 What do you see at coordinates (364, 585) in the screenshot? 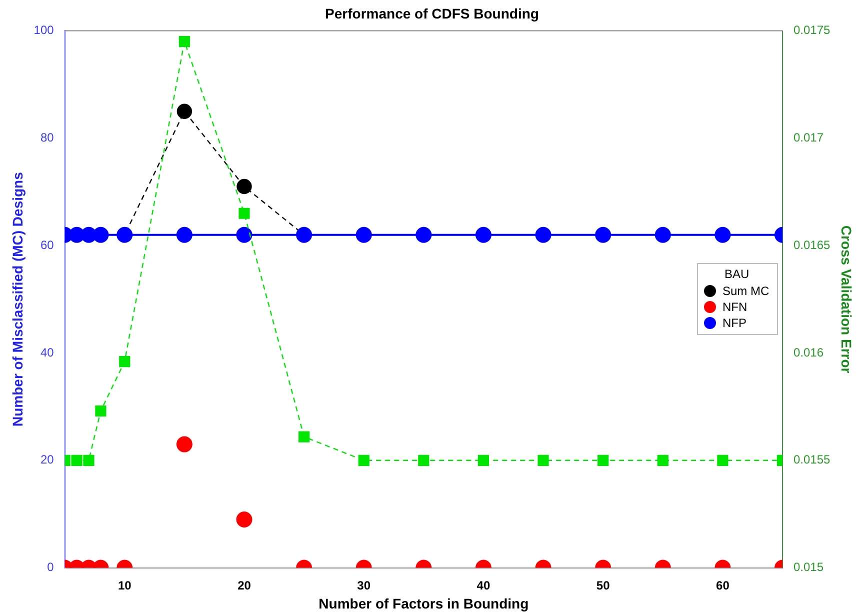
I see `x-tick-label: 30` at bounding box center [364, 585].